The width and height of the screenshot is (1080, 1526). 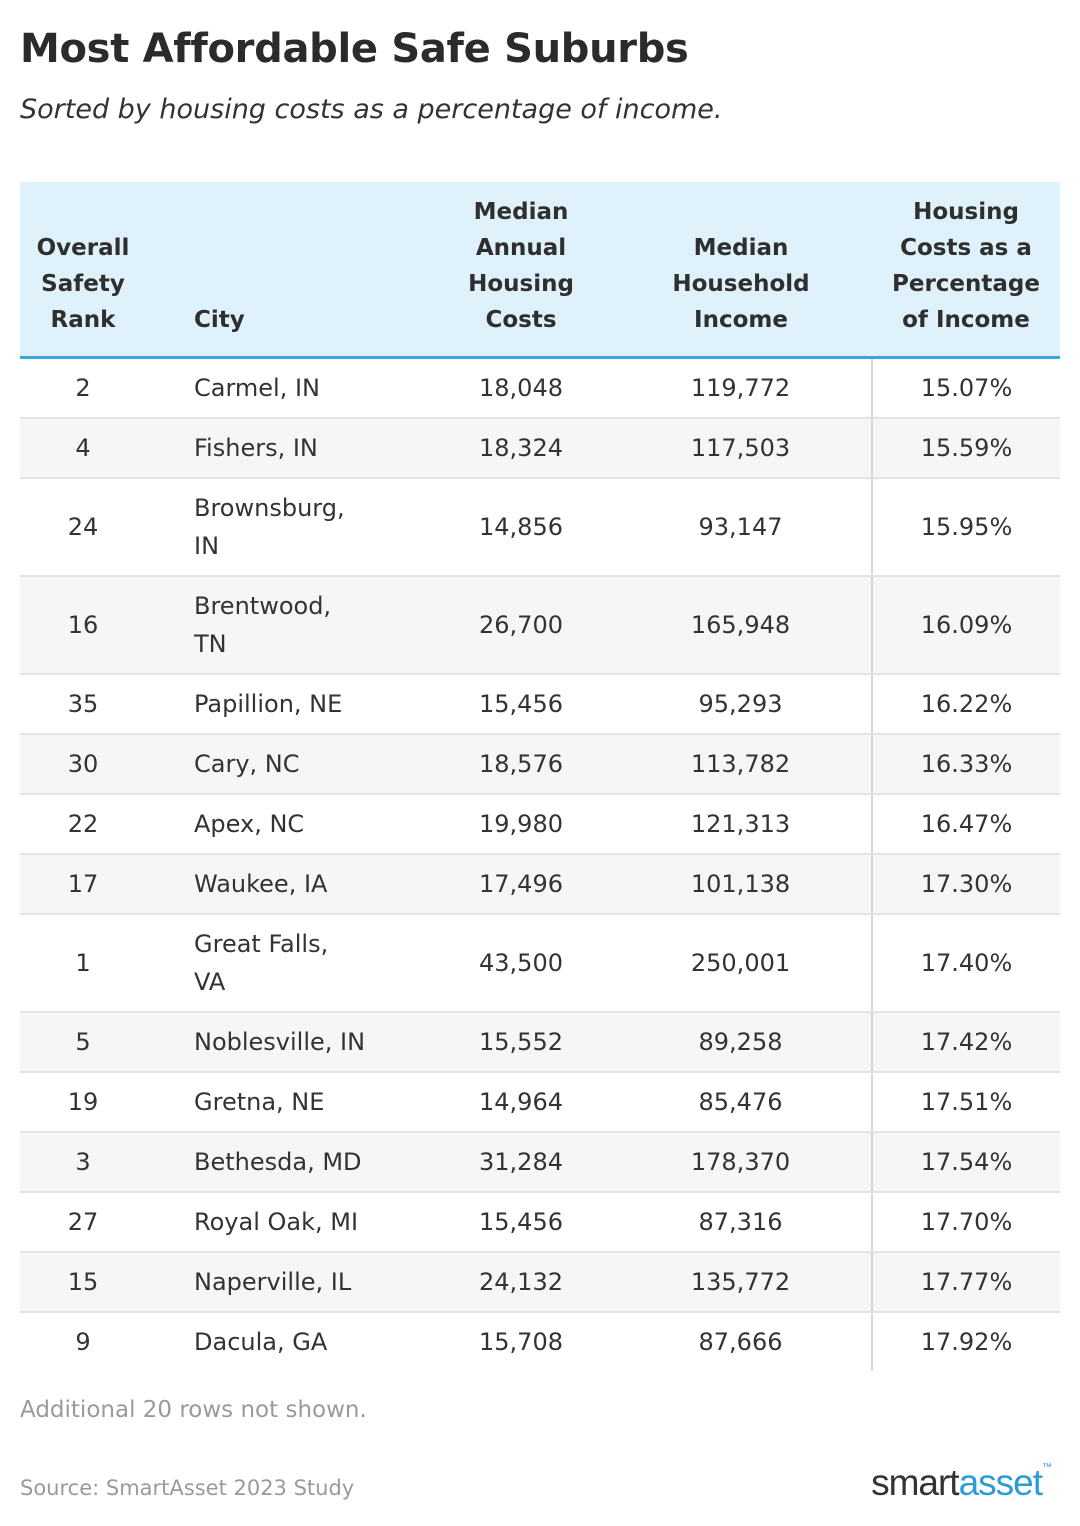 What do you see at coordinates (965, 1162) in the screenshot?
I see `percentage-cell: 17.54%` at bounding box center [965, 1162].